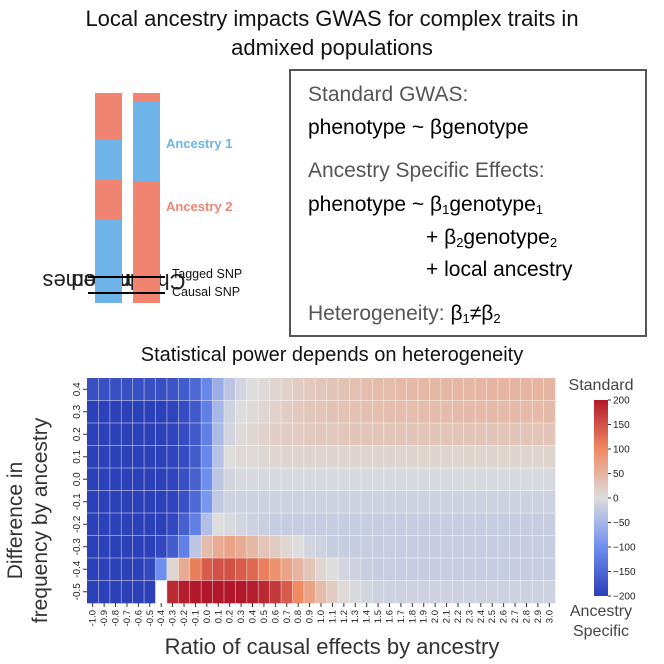 The width and height of the screenshot is (664, 664). Describe the element at coordinates (116, 618) in the screenshot. I see `x-tick-label: -0.8` at that location.